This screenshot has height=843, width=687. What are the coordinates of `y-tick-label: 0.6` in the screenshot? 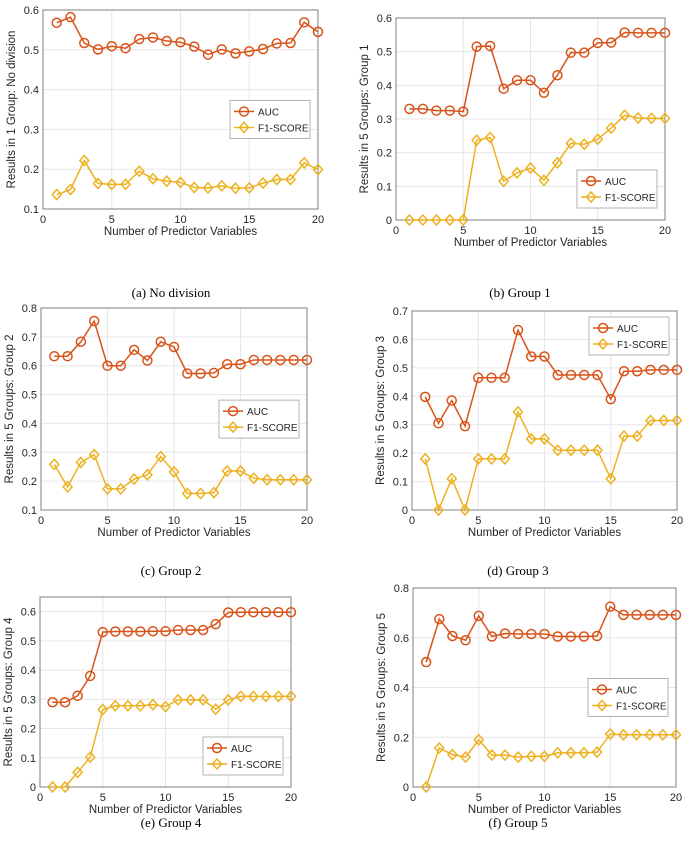 It's located at (384, 19).